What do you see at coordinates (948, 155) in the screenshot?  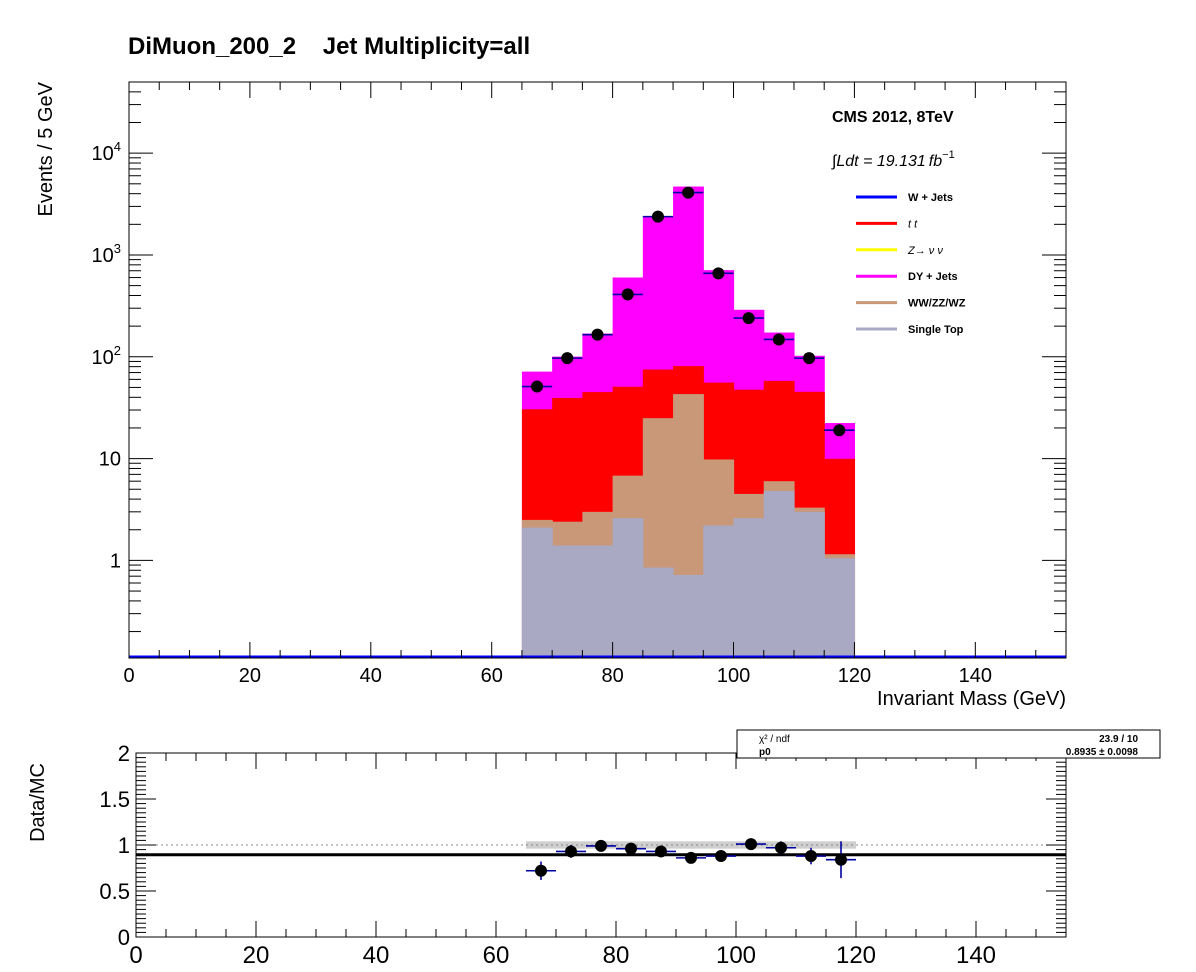 I see `luminosity-exponent: −1` at bounding box center [948, 155].